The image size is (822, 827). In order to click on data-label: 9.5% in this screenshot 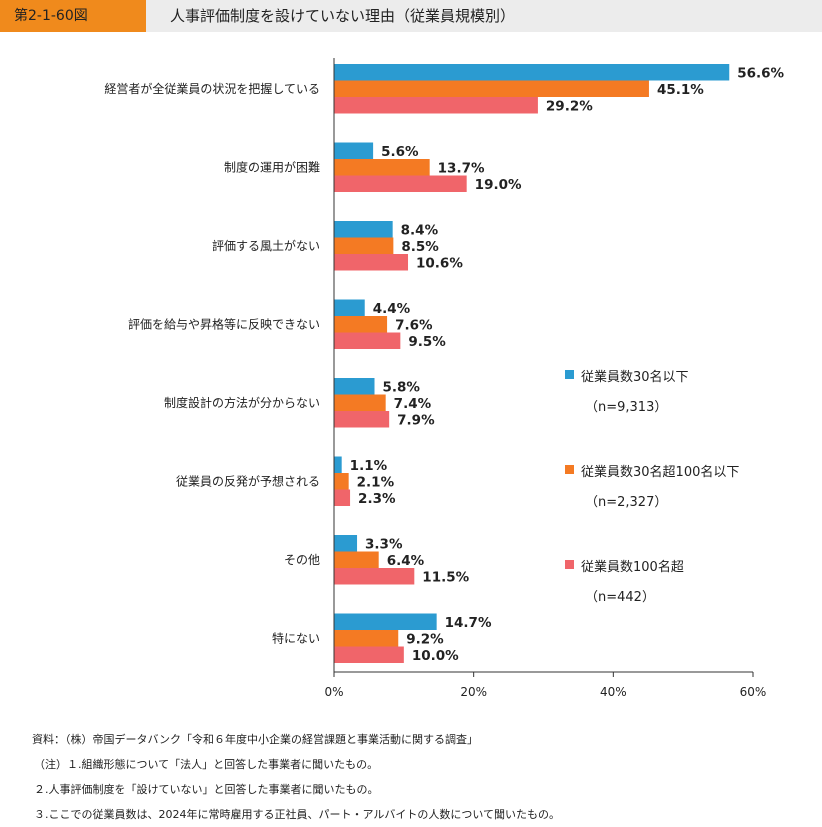, I will do `click(427, 342)`.